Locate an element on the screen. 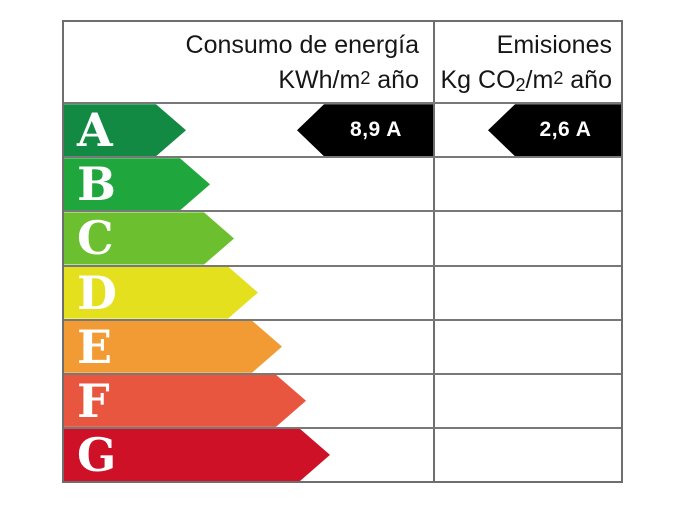 This screenshot has height=518, width=687. consumption-cell: G is located at coordinates (249, 454).